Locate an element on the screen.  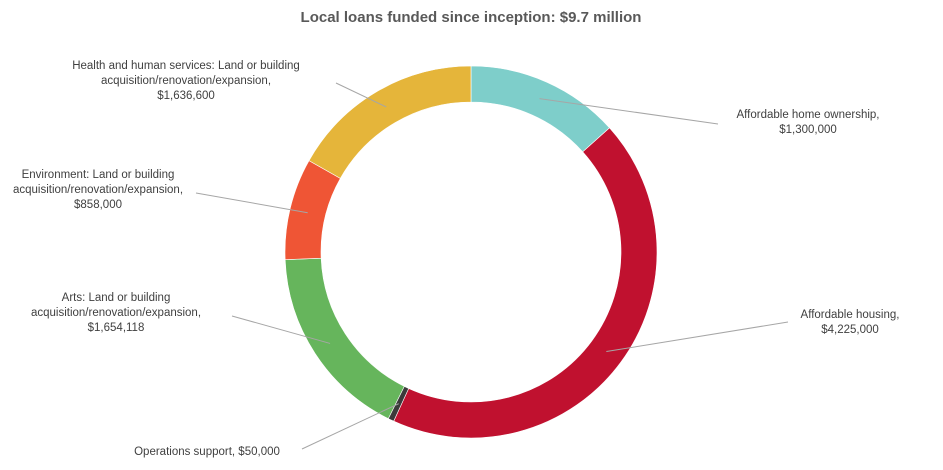
data-label-line: Arts: Land or building is located at coordinates (116, 298).